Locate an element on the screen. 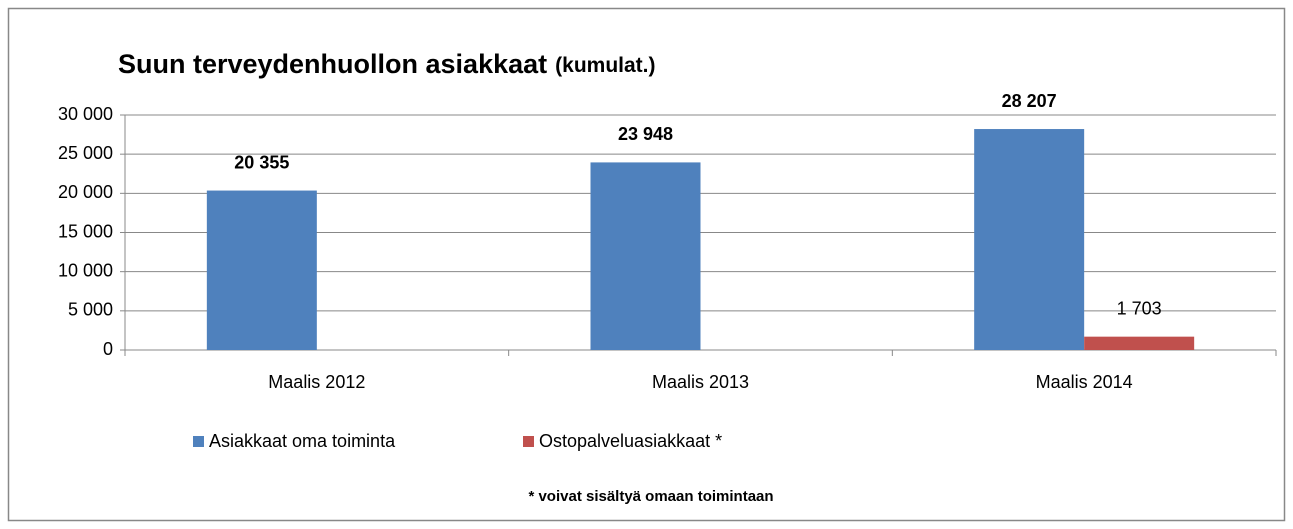 This screenshot has width=1293, height=529. footnote: * voivat sisältyä omaan toimintaan is located at coordinates (650, 496).